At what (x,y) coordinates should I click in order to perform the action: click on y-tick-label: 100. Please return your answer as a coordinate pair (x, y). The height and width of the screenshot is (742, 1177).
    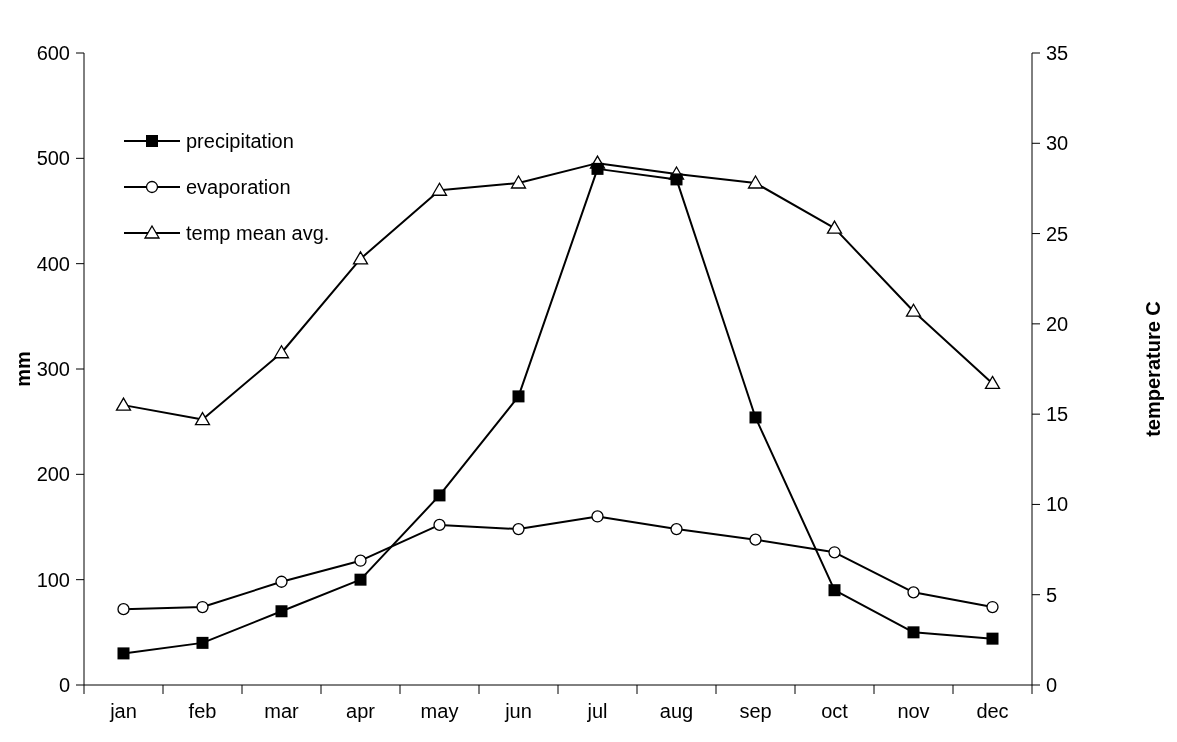
    Looking at the image, I should click on (53, 579).